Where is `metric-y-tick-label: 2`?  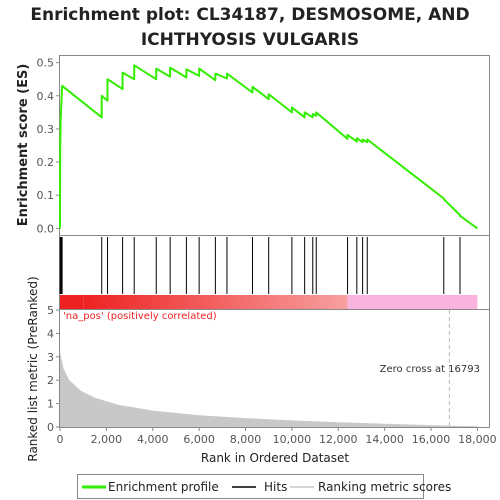
metric-y-tick-label: 2 is located at coordinates (50, 380).